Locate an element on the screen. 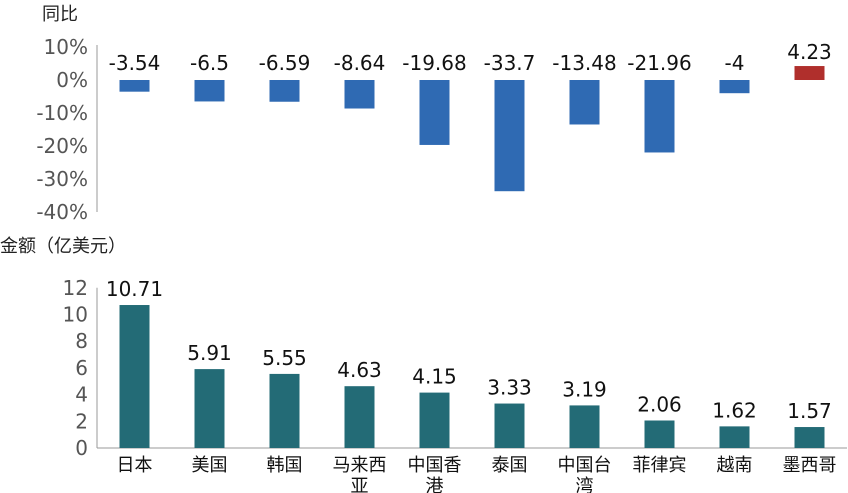  x-category-label: 菲律宾 is located at coordinates (660, 465).